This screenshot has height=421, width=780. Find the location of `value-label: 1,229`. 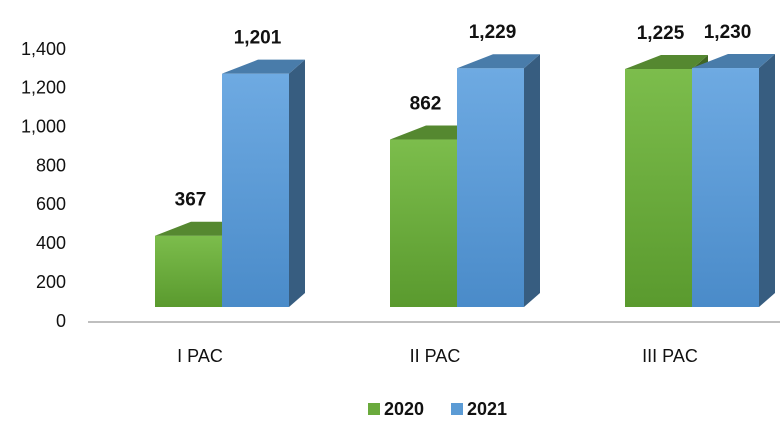

value-label: 1,229 is located at coordinates (493, 32).